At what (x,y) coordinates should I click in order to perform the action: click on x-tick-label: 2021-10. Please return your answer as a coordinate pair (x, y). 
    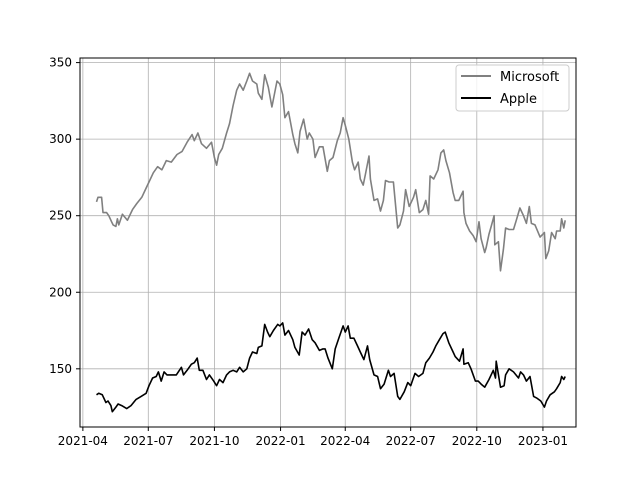
    Looking at the image, I should click on (214, 441).